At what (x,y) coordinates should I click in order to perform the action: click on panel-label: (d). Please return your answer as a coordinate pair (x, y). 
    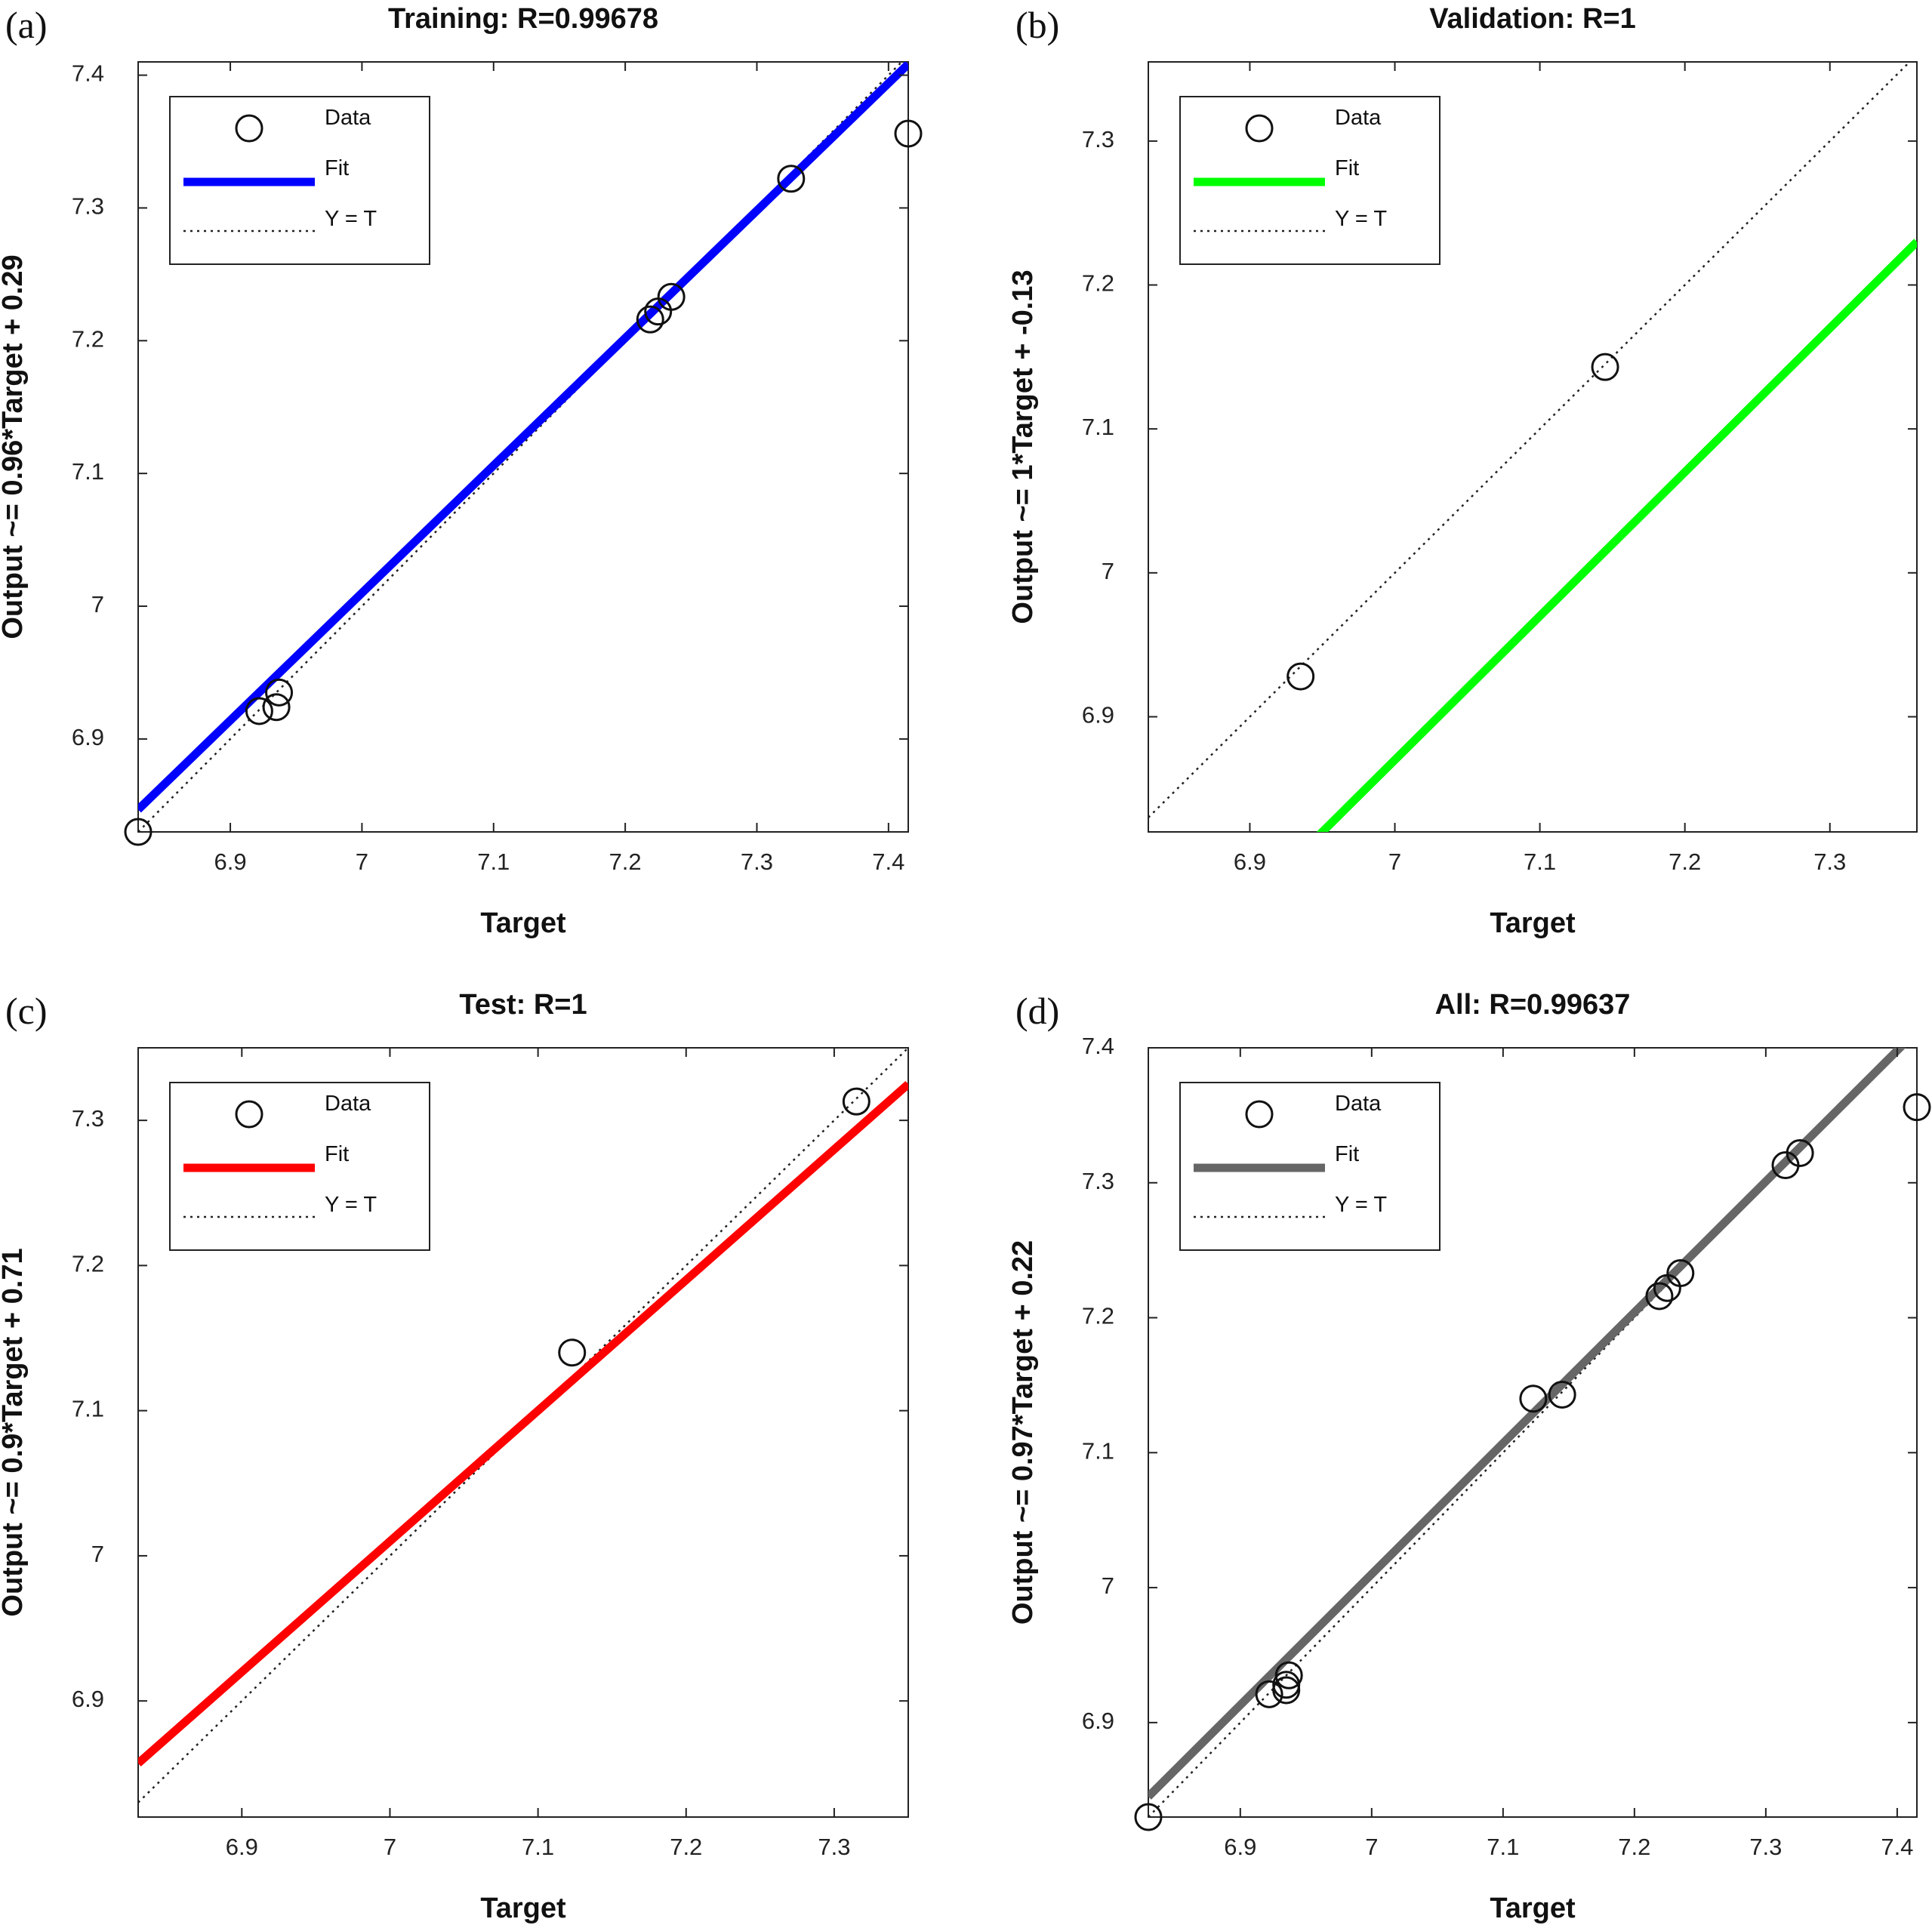
    Looking at the image, I should click on (1037, 1011).